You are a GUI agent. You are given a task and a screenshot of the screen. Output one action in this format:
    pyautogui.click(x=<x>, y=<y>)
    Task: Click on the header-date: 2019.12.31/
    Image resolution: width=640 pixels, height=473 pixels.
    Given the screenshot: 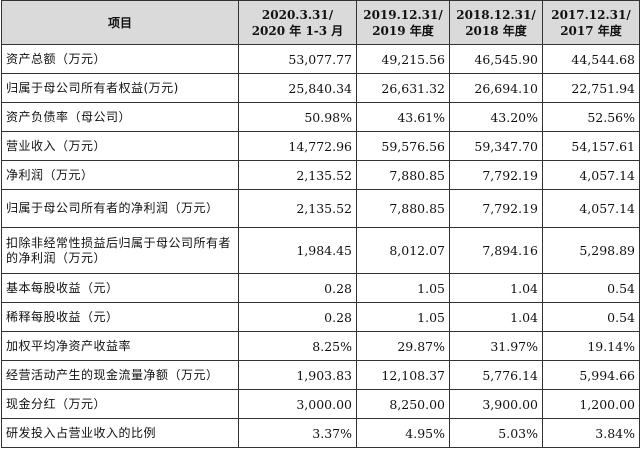 What is the action you would take?
    pyautogui.click(x=403, y=14)
    